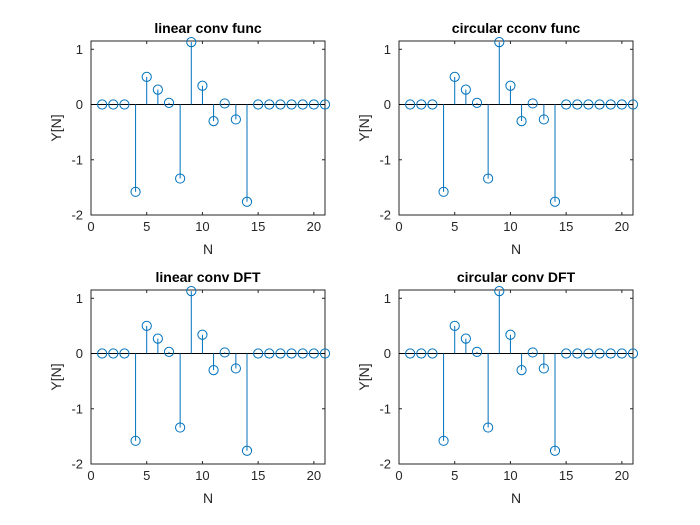 The image size is (700, 525). What do you see at coordinates (516, 277) in the screenshot?
I see `subplot-title: circular conv DFT` at bounding box center [516, 277].